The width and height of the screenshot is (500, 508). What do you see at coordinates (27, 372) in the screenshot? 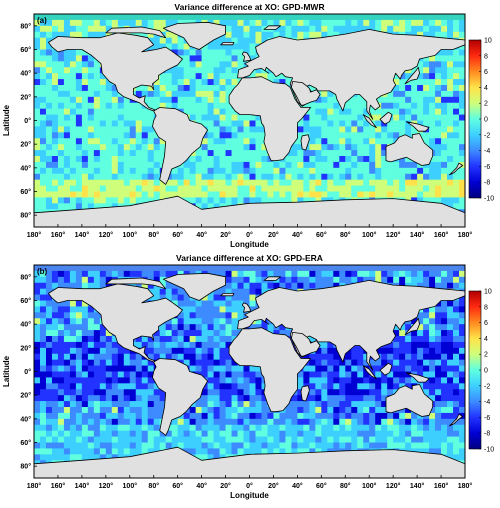
I see `lat-tick-label: 0°` at bounding box center [27, 372].